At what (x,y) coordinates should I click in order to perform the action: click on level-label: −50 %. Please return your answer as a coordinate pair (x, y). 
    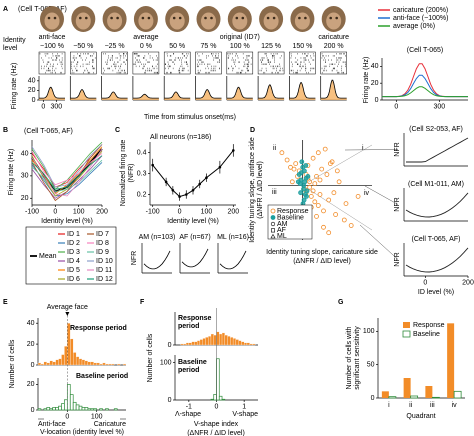
    Looking at the image, I should click on (83, 46).